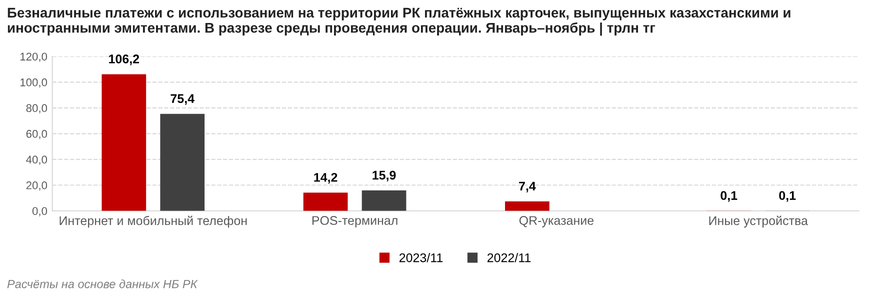  I want to click on x-tick-label: Интернет и мобильный телефон, so click(153, 222).